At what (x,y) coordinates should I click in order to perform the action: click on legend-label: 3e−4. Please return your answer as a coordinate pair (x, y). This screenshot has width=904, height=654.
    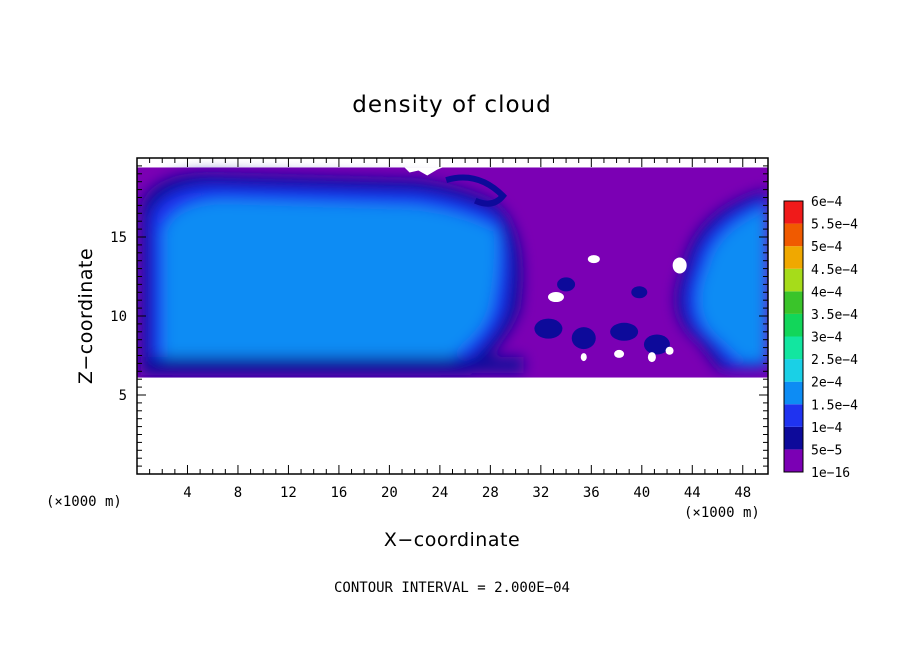
    Looking at the image, I should click on (826, 338).